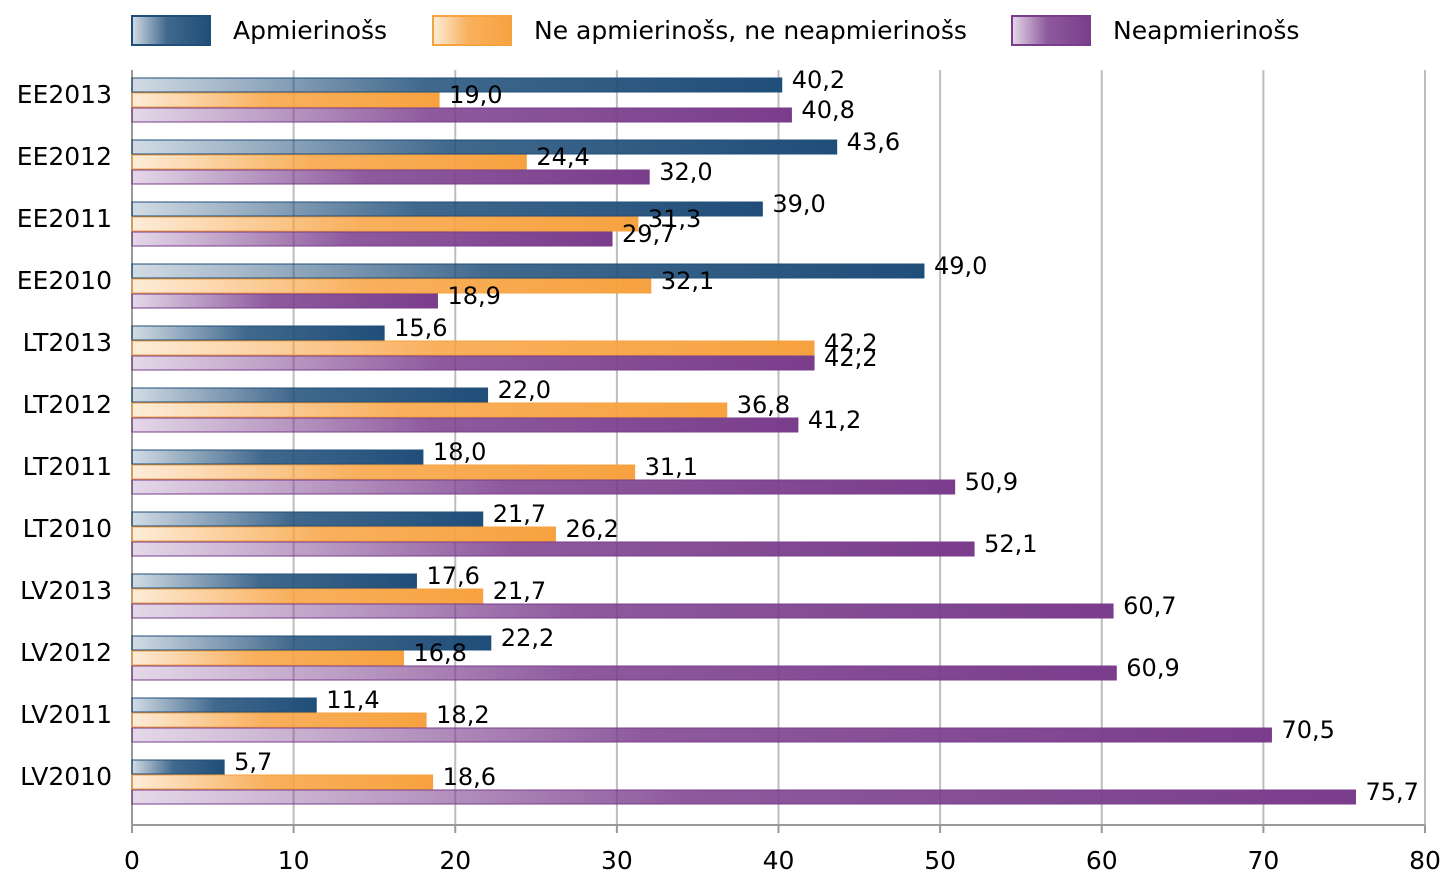 The width and height of the screenshot is (1445, 873). I want to click on value-label: 75,7, so click(1392, 792).